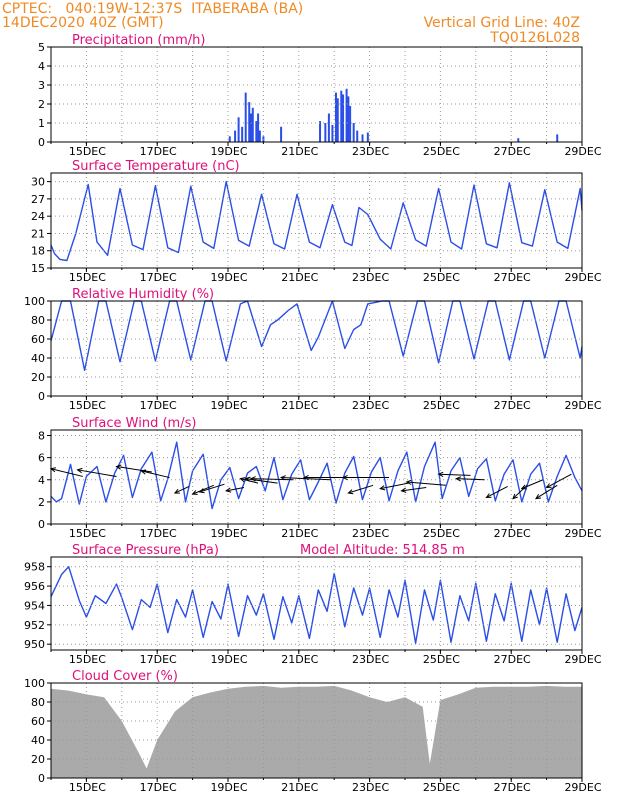  What do you see at coordinates (38, 268) in the screenshot?
I see `y-tick-label: 15` at bounding box center [38, 268].